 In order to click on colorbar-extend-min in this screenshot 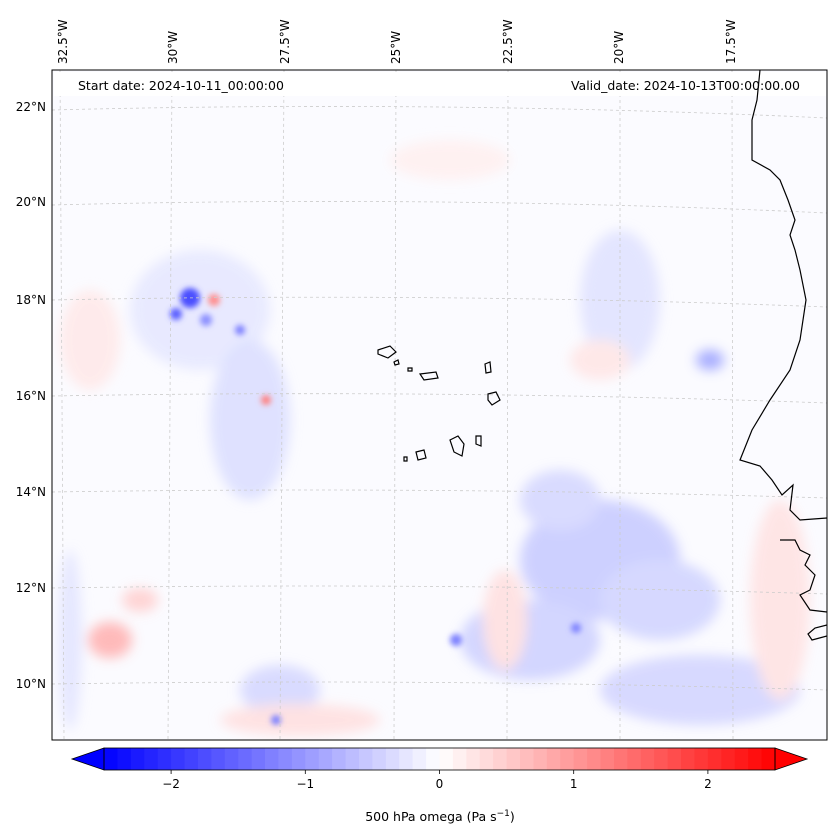, I will do `click(87, 759)`.